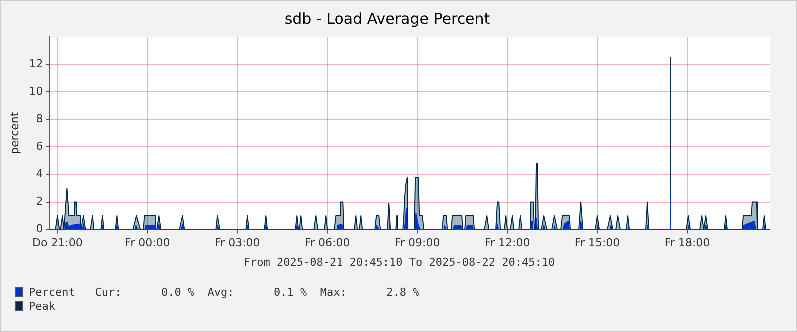  I want to click on text: From 2025-08-21 20:45:10 To 2025-08-22 20:45:10, so click(399, 262).